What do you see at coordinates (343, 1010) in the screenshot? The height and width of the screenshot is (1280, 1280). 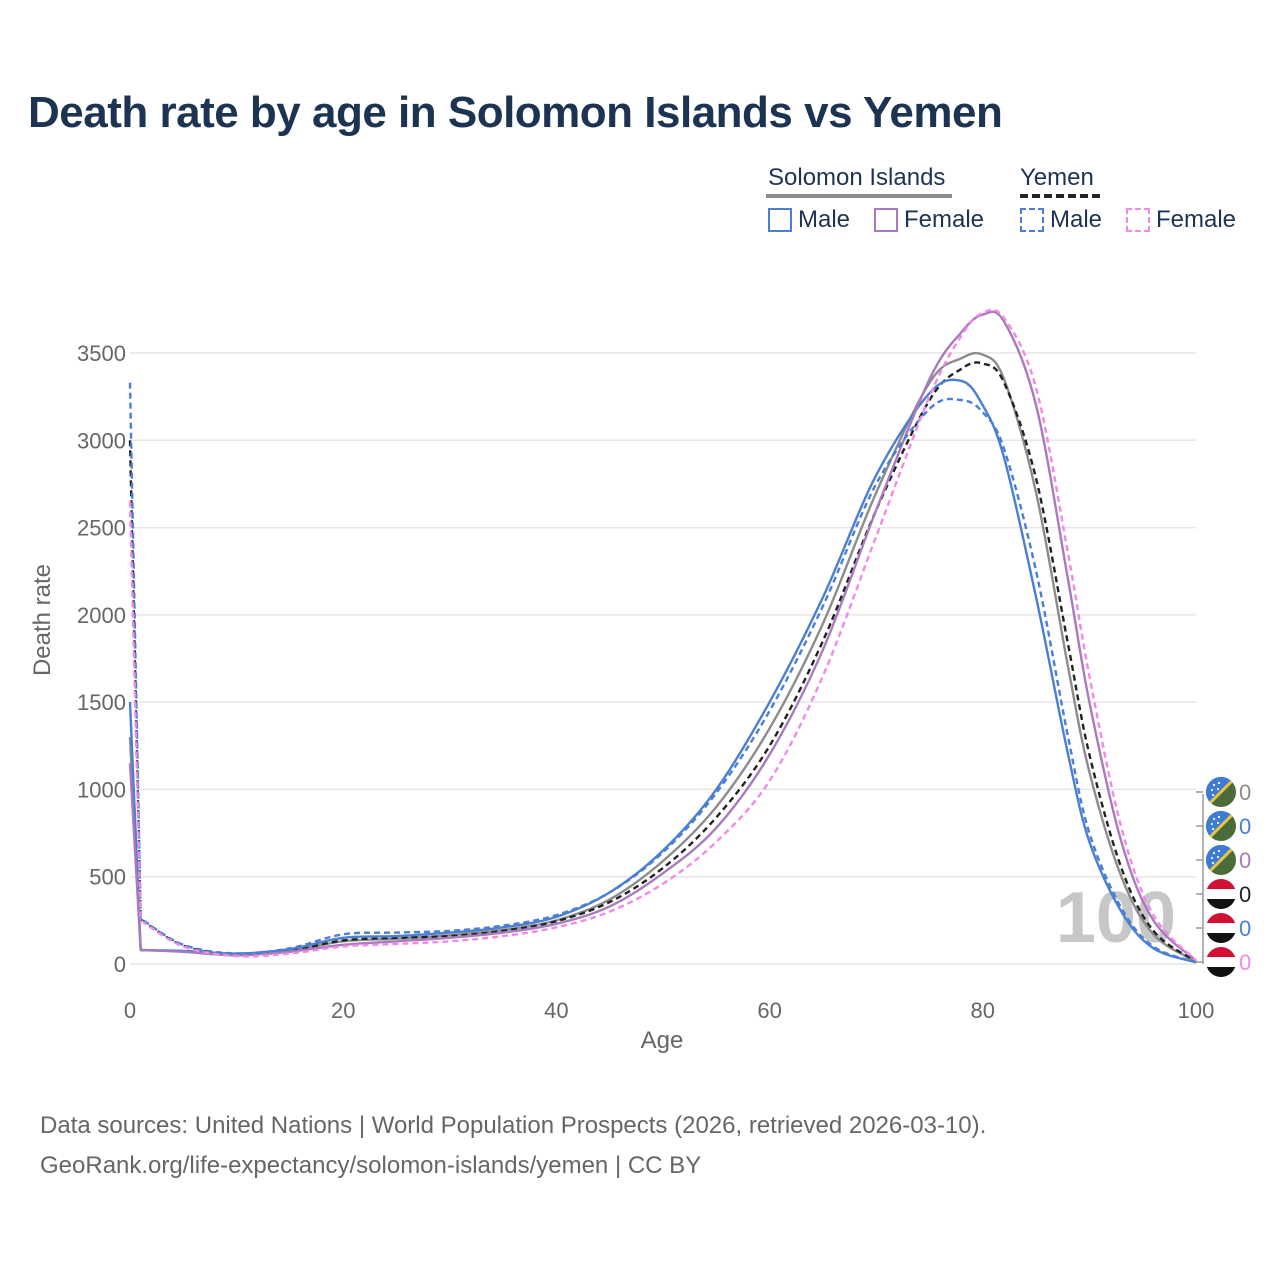 I see `x-tick-label: 20` at bounding box center [343, 1010].